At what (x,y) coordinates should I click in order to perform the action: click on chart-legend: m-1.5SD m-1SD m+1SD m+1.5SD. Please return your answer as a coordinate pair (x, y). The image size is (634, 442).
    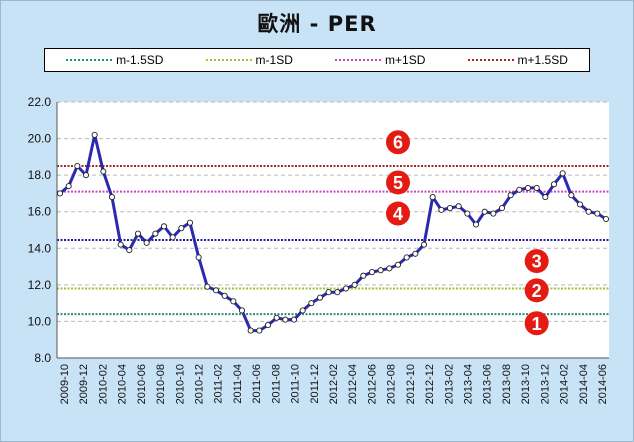
    Looking at the image, I should click on (317, 60).